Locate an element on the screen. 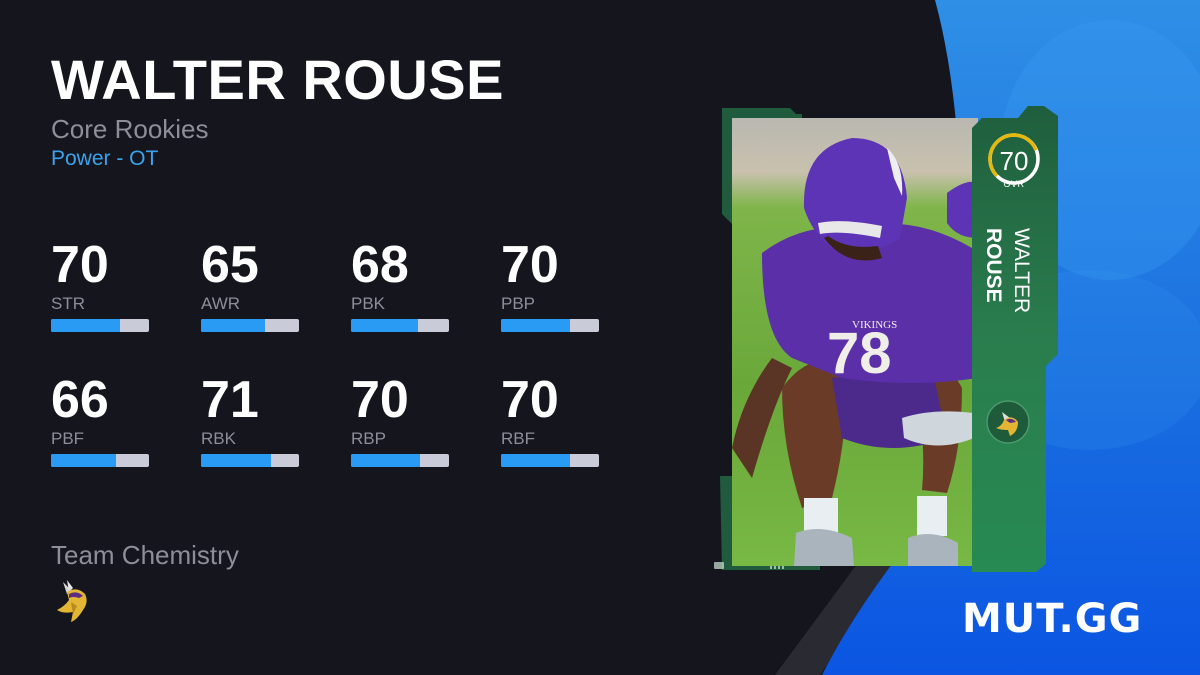  stat-rbf: 70 RBF is located at coordinates (551, 420).